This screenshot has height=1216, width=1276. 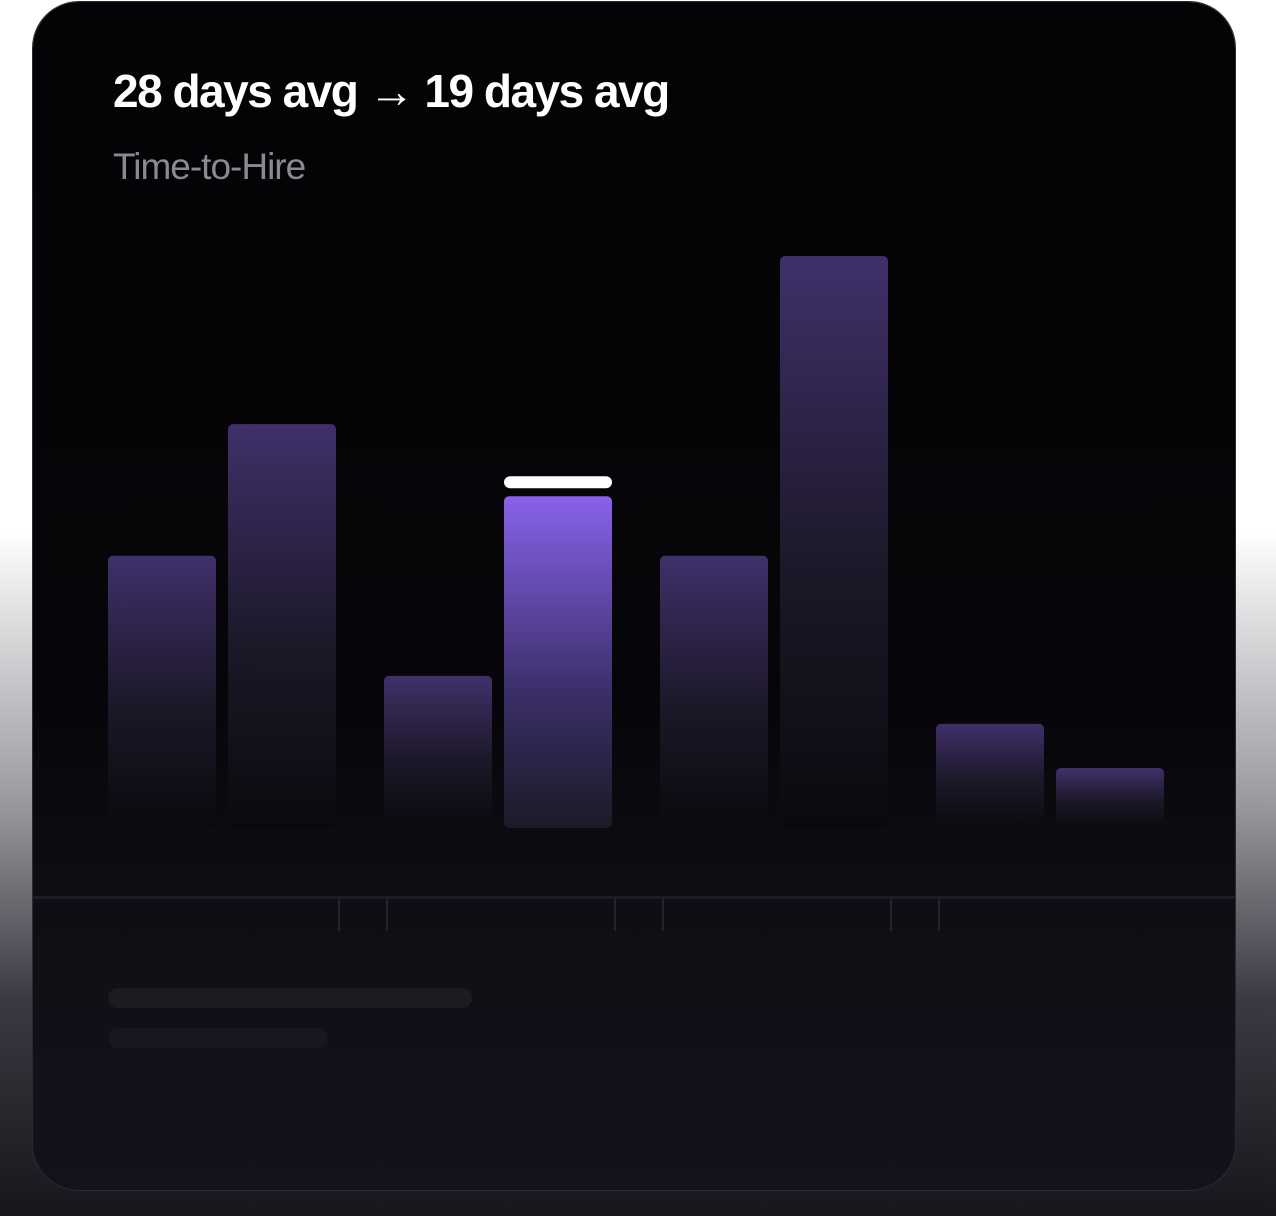 I want to click on baseline-axis, so click(x=634, y=897).